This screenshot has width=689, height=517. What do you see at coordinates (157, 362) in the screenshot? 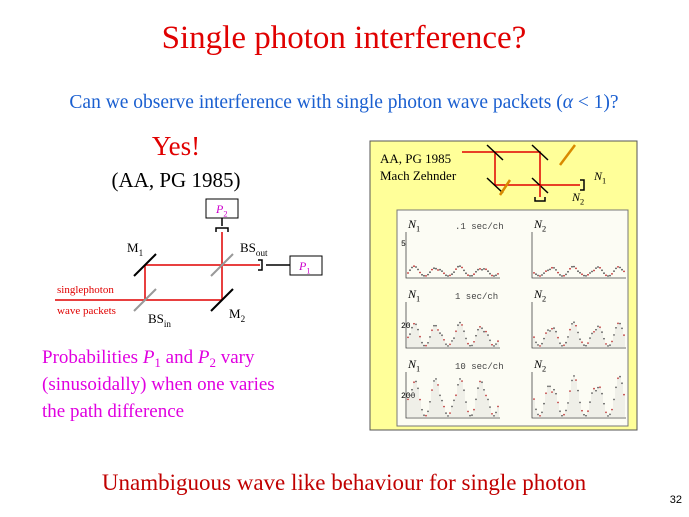
I see `note-sub: 1` at bounding box center [157, 362].